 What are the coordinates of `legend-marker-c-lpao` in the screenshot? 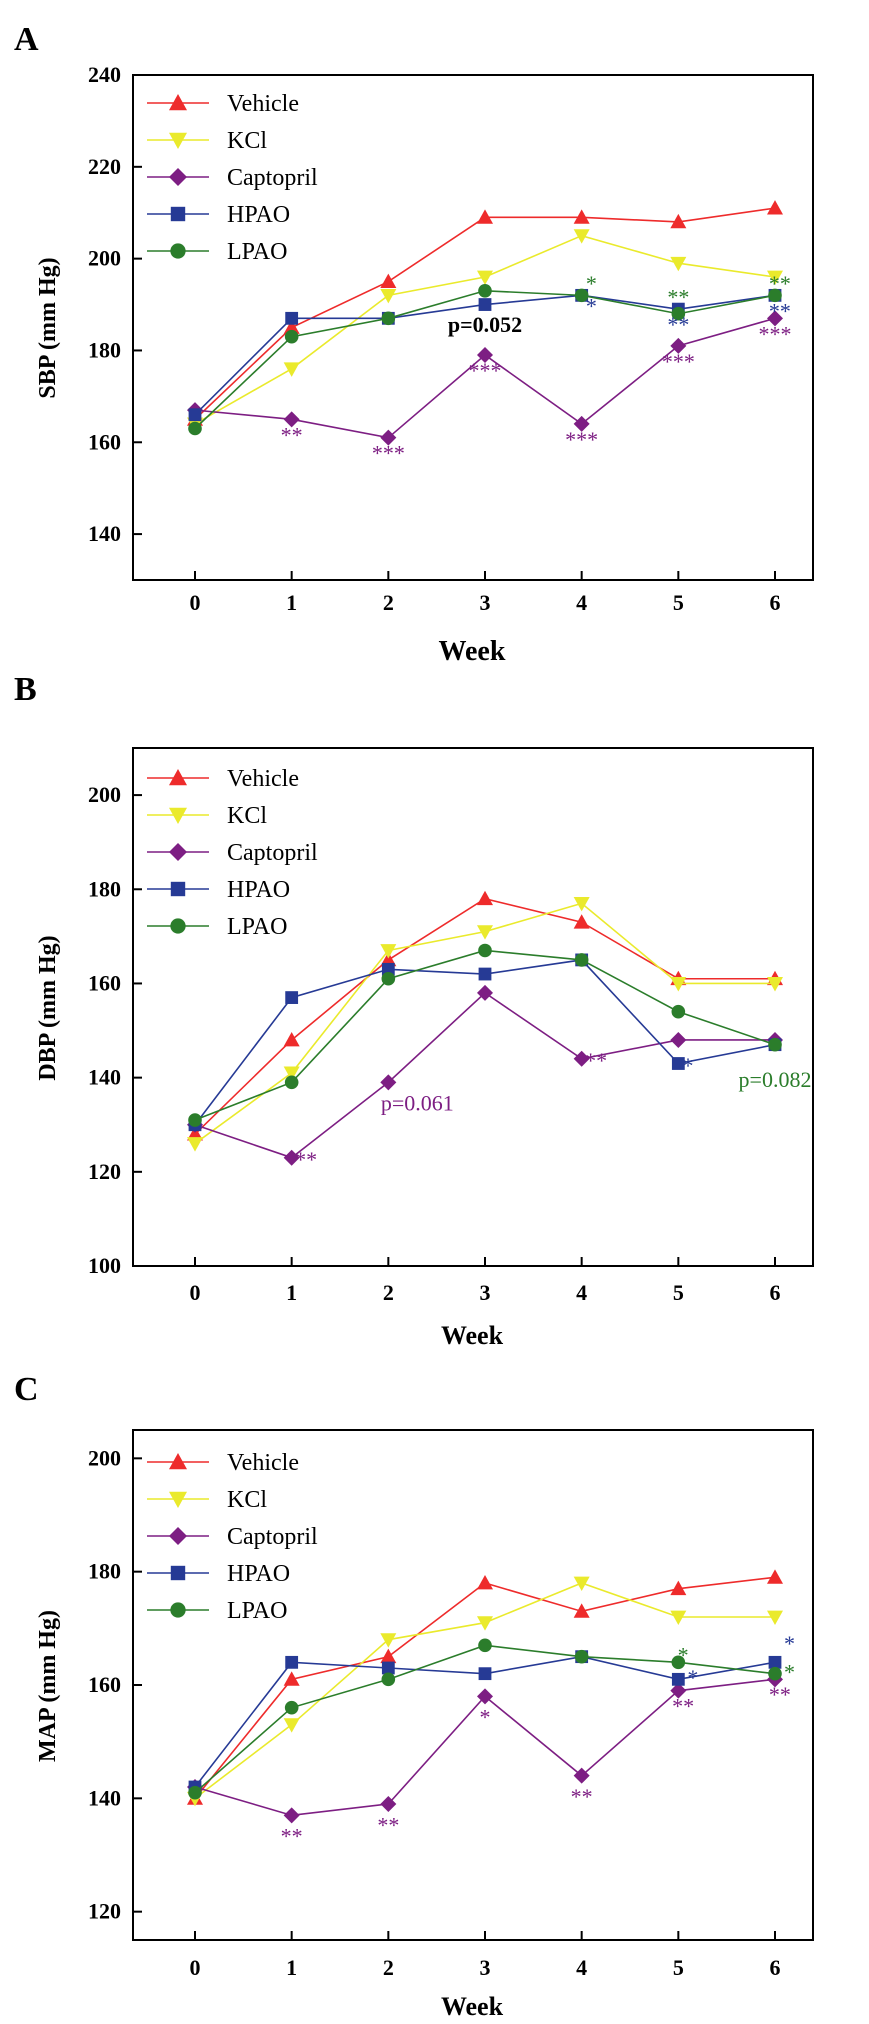 It's located at (178, 1610).